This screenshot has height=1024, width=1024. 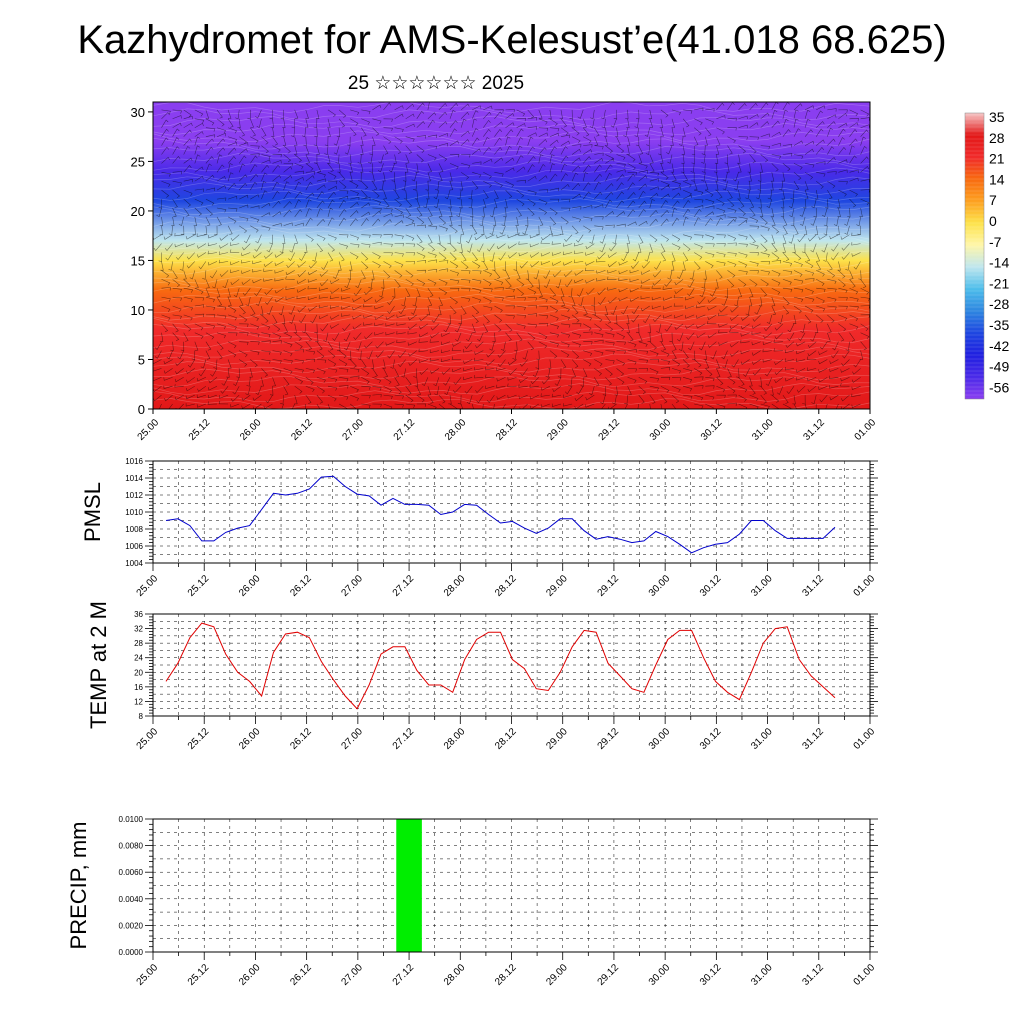 What do you see at coordinates (997, 179) in the screenshot?
I see `colorbar-label: 14` at bounding box center [997, 179].